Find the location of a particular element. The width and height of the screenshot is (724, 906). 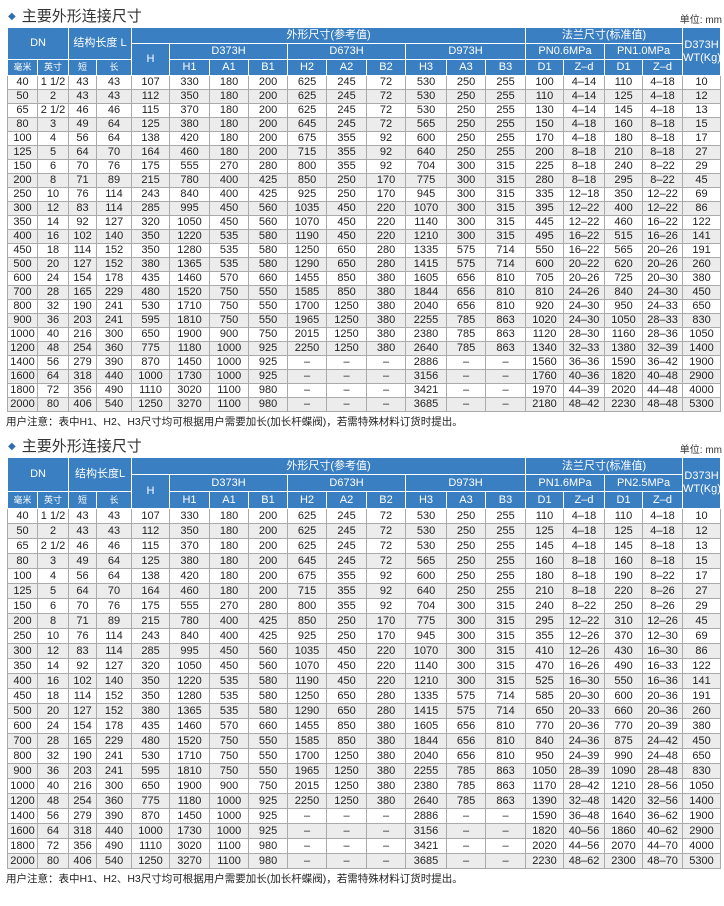

table-cell: 170 is located at coordinates (386, 621).